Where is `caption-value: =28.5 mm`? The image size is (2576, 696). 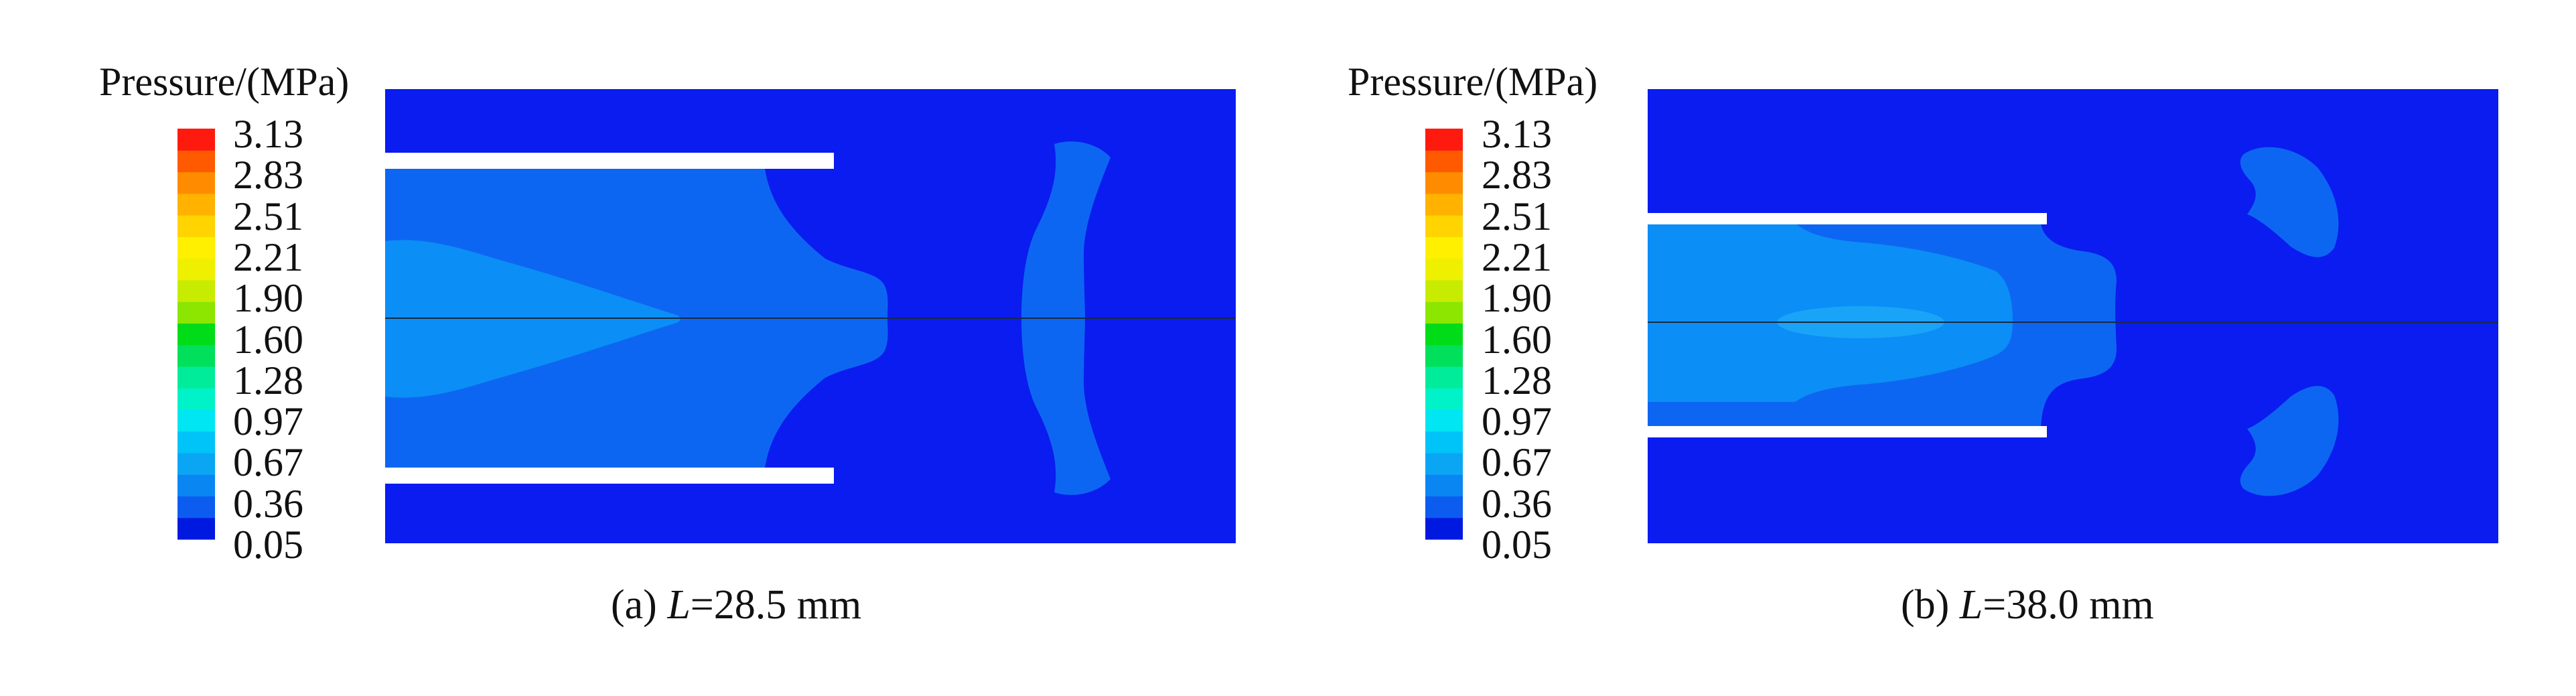
caption-value: =28.5 mm is located at coordinates (776, 605).